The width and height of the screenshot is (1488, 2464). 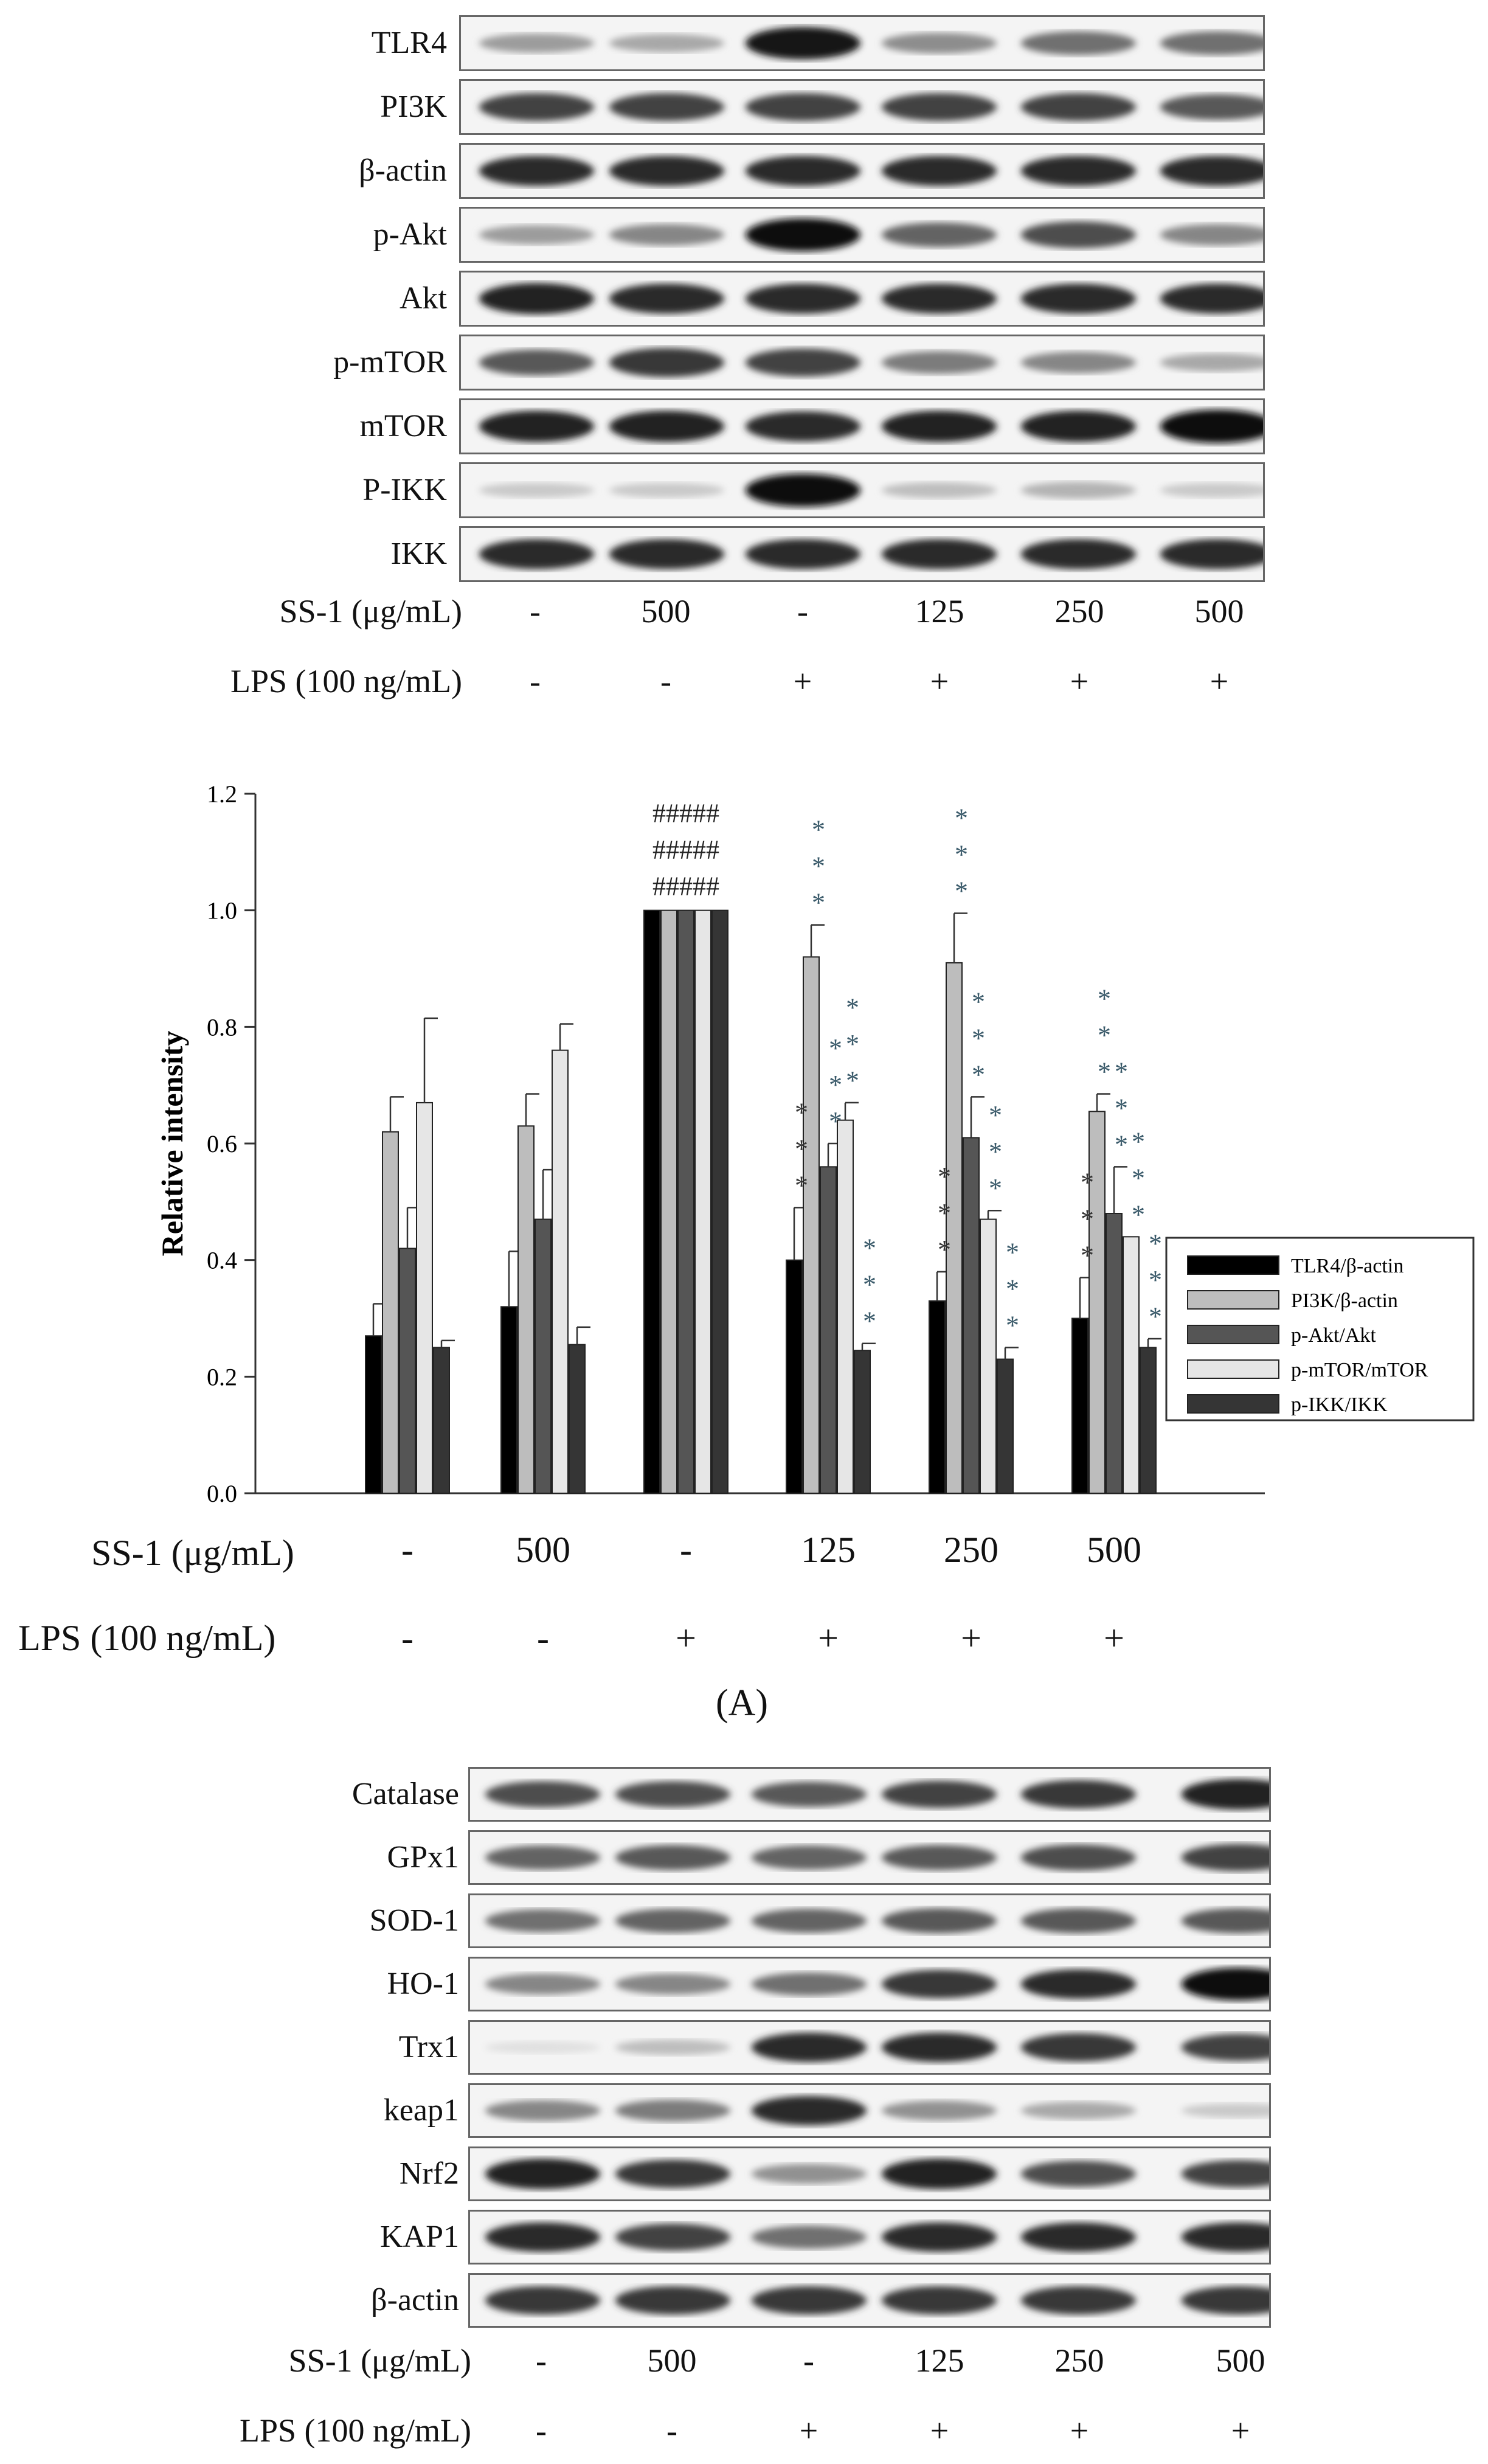 I want to click on y-tick-label: 1.0, so click(x=222, y=911).